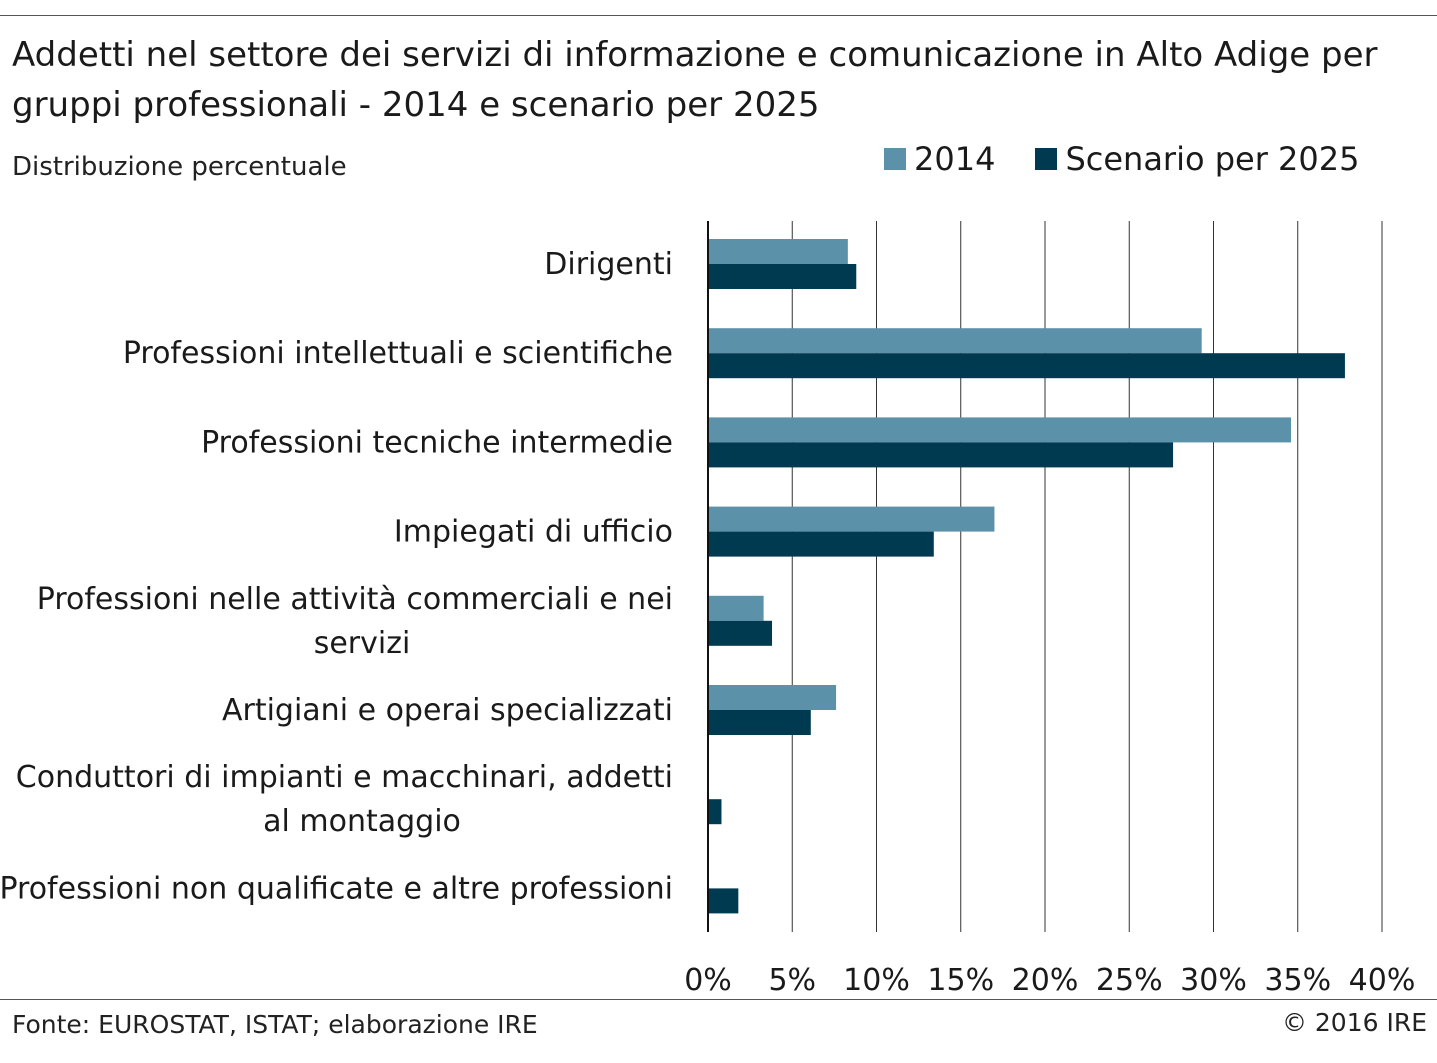  Describe the element at coordinates (960, 980) in the screenshot. I see `x-tick-label: 15%` at that location.